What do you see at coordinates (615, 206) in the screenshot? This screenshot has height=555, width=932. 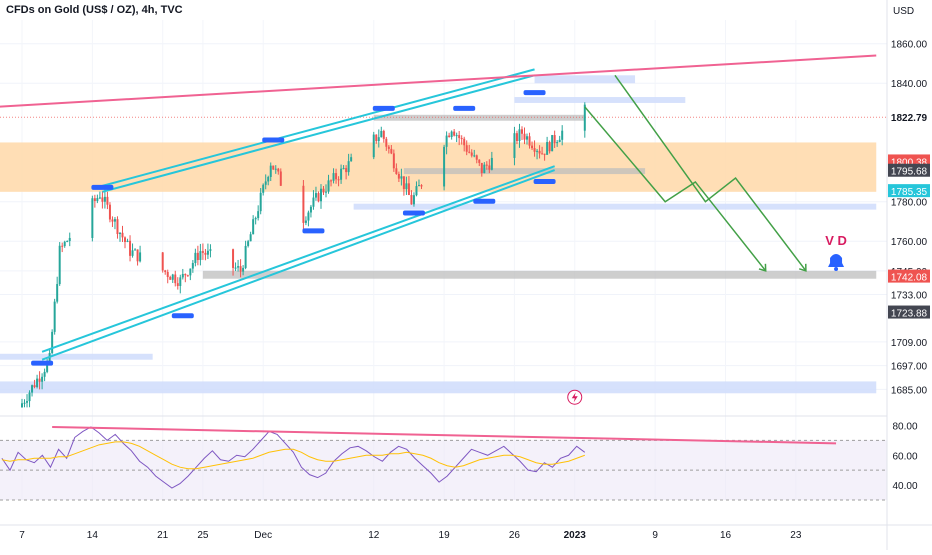 I see `blue-zone` at bounding box center [615, 206].